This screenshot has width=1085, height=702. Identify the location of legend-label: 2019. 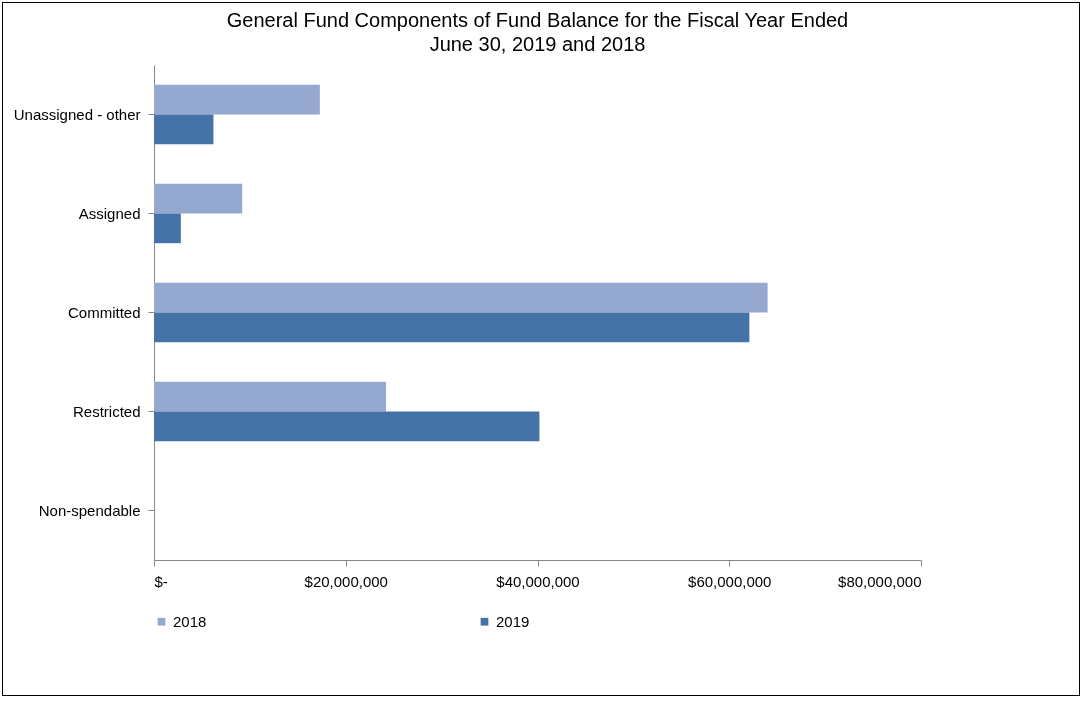
(513, 621).